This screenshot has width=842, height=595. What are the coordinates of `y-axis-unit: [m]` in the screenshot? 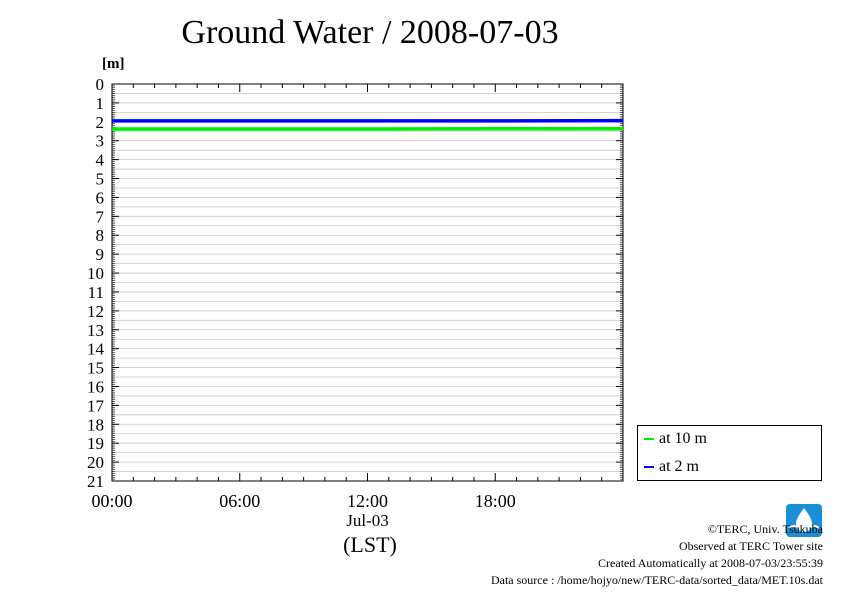 It's located at (113, 64).